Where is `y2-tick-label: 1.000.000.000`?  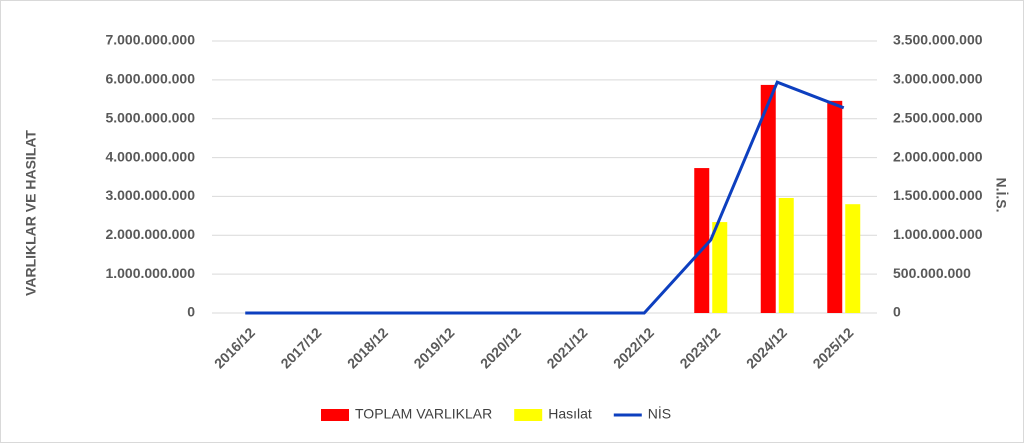 y2-tick-label: 1.000.000.000 is located at coordinates (938, 234).